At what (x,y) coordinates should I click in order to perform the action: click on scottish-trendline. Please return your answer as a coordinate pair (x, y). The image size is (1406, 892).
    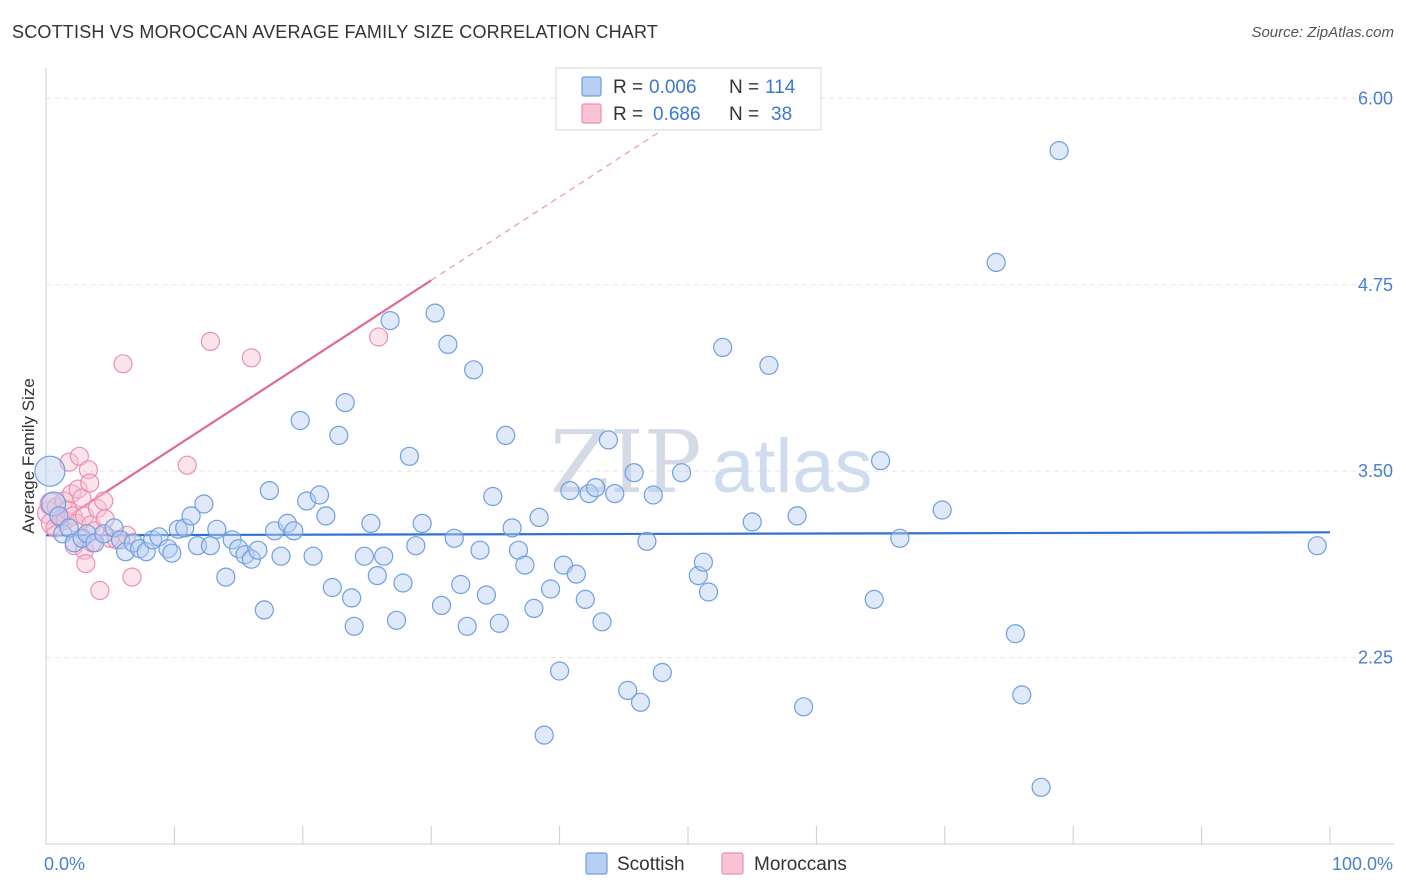
    Looking at the image, I should click on (688, 534).